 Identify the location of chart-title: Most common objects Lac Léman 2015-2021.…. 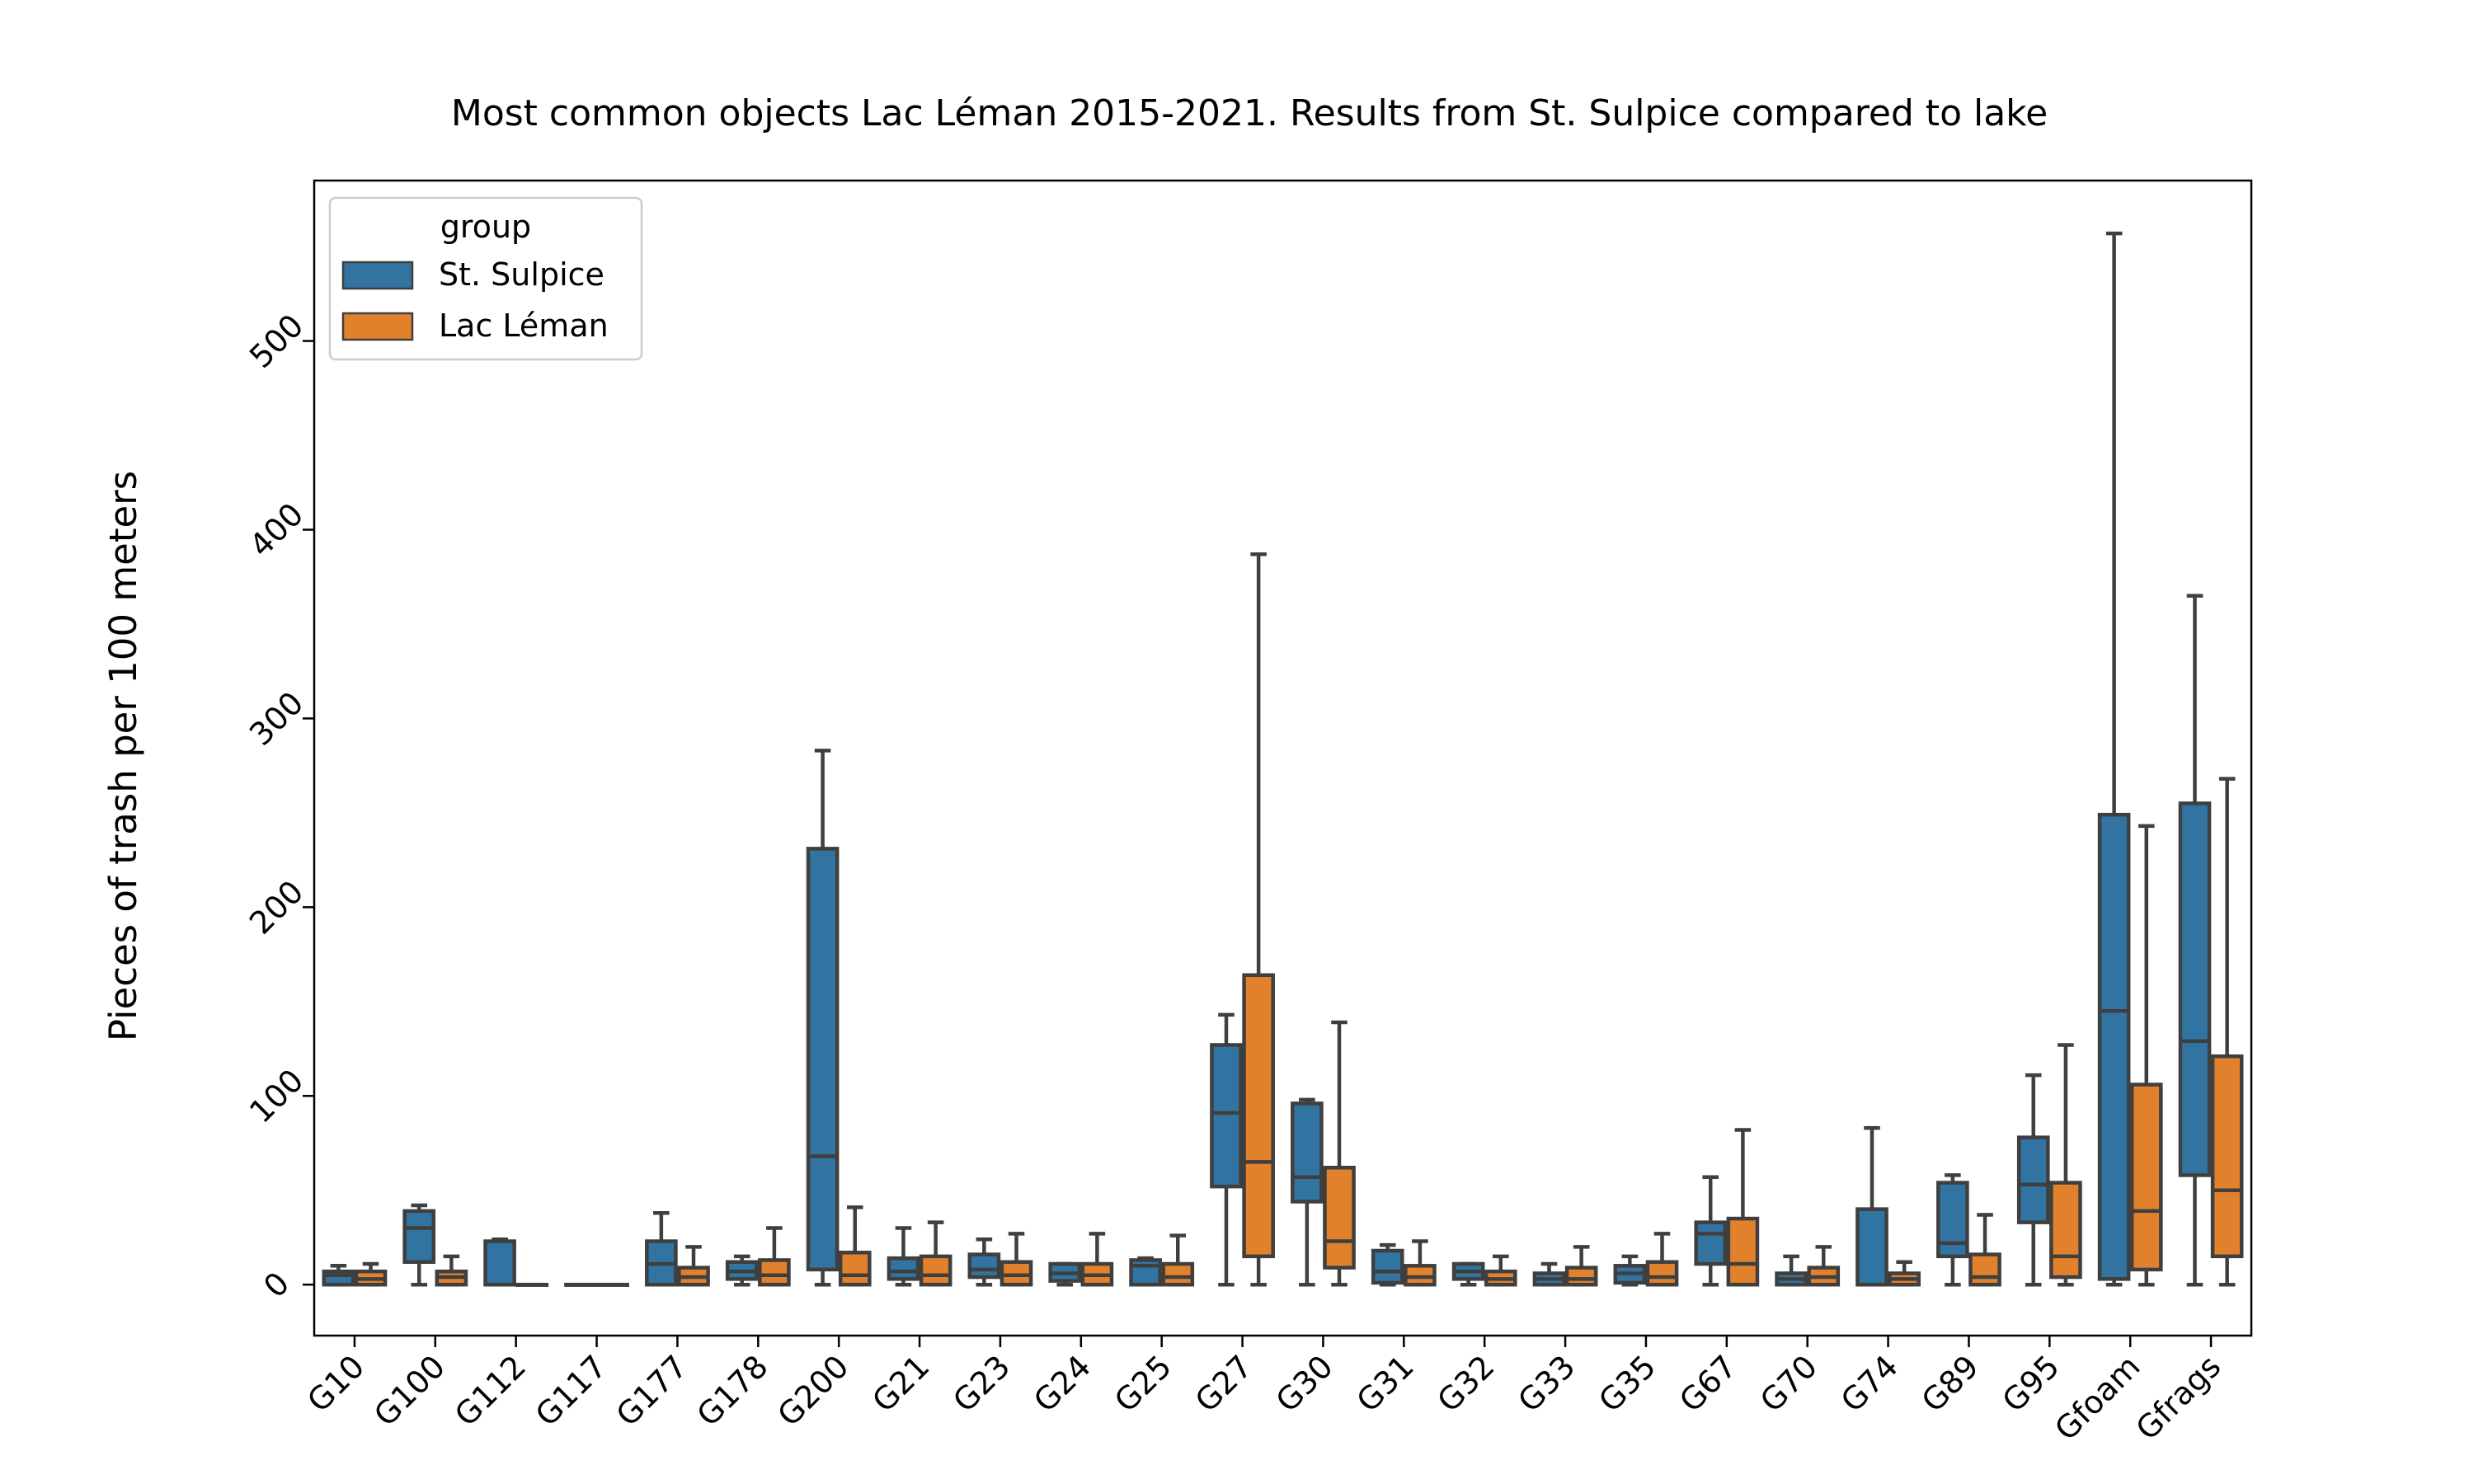
(1249, 113).